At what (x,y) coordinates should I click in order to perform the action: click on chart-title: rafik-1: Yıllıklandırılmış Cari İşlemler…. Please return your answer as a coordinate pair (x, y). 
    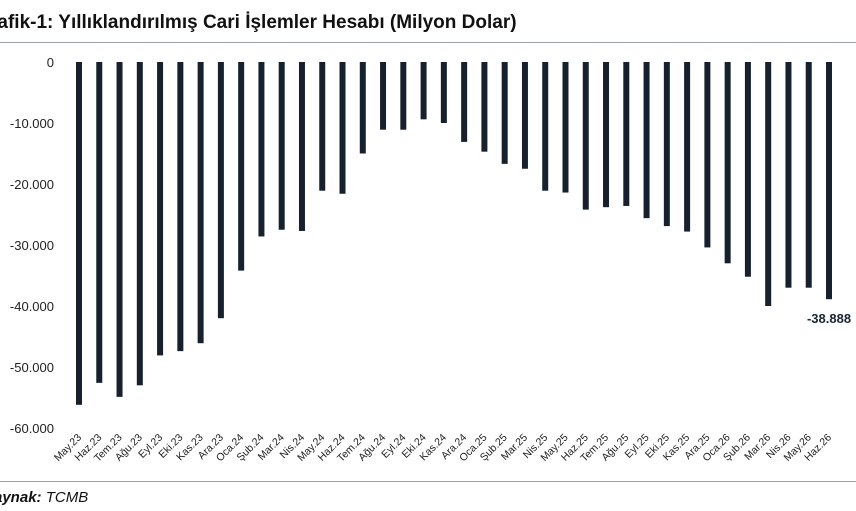
    Looking at the image, I should click on (258, 22).